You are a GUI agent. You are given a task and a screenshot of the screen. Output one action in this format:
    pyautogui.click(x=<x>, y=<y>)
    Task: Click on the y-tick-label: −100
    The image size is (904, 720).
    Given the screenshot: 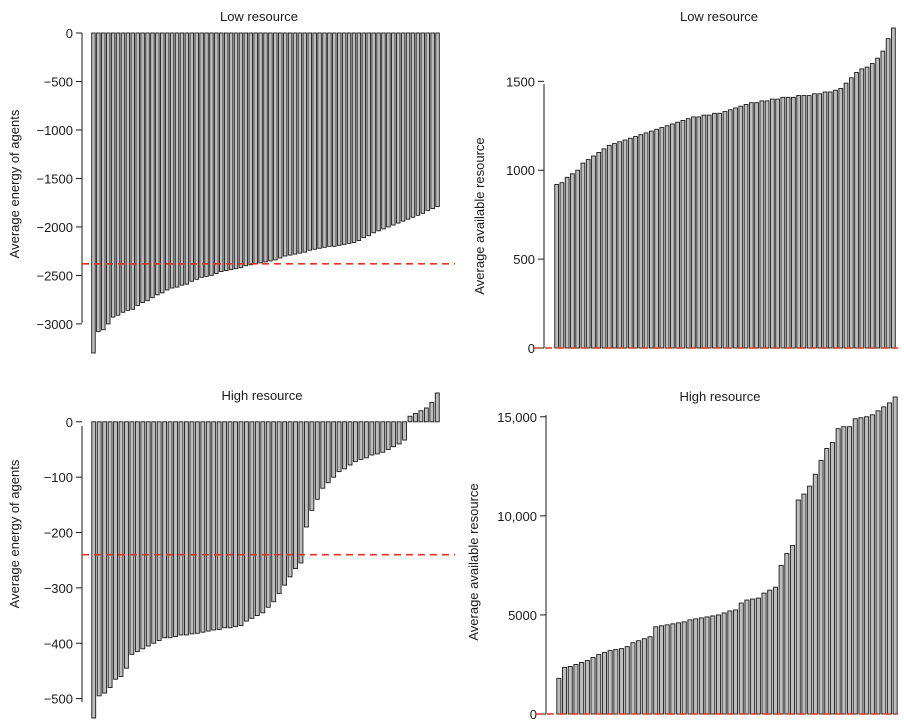 What is the action you would take?
    pyautogui.click(x=58, y=477)
    